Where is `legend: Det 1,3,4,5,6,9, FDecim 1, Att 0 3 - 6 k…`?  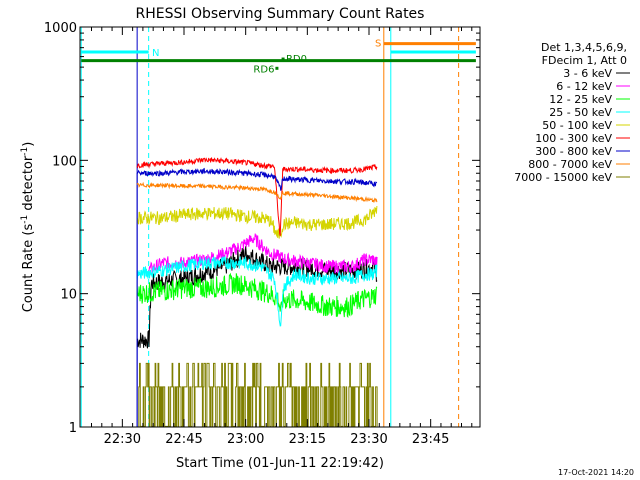
legend: Det 1,3,4,5,6,9, FDecim 1, Att 0 3 - 6 k… is located at coordinates (572, 112).